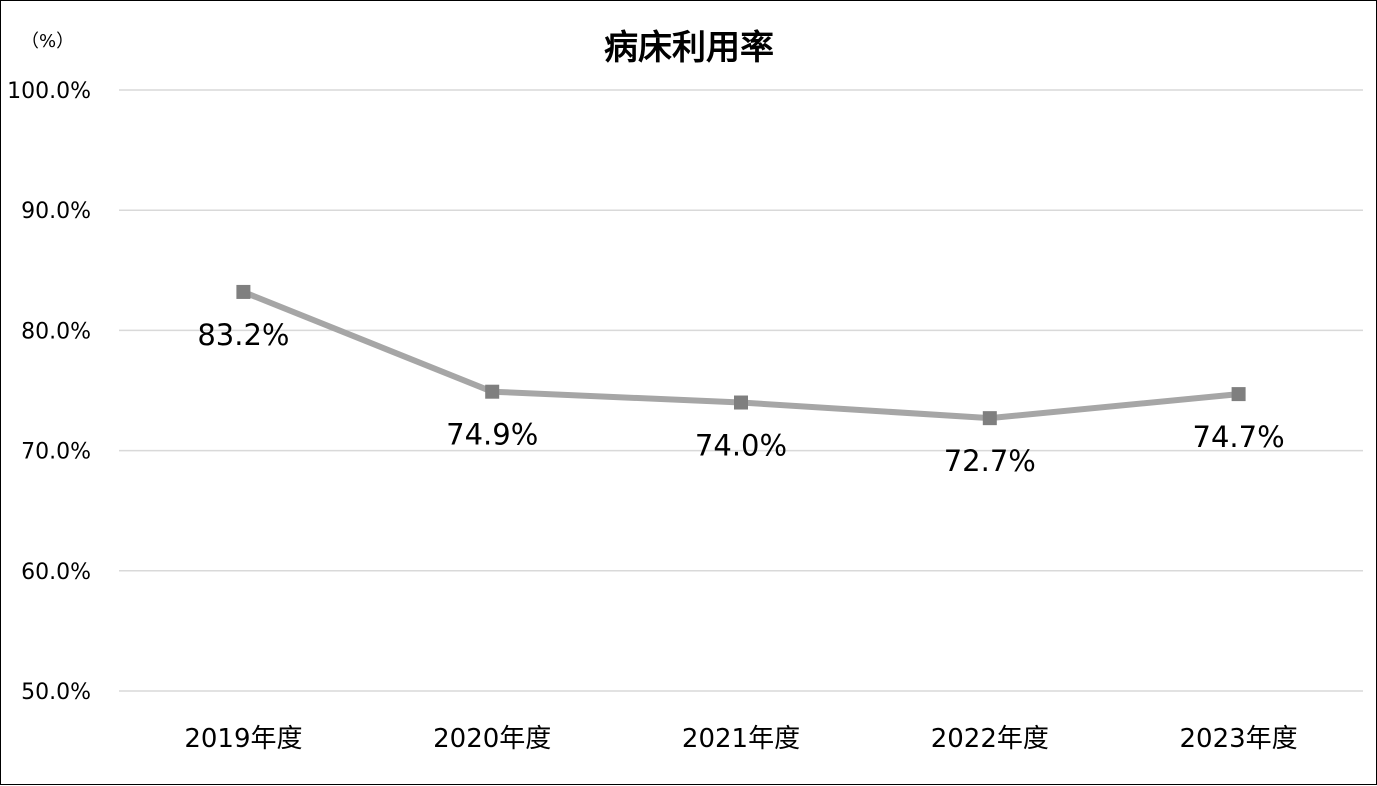 The image size is (1377, 786). I want to click on y-tick-label: 80.0%, so click(56, 331).